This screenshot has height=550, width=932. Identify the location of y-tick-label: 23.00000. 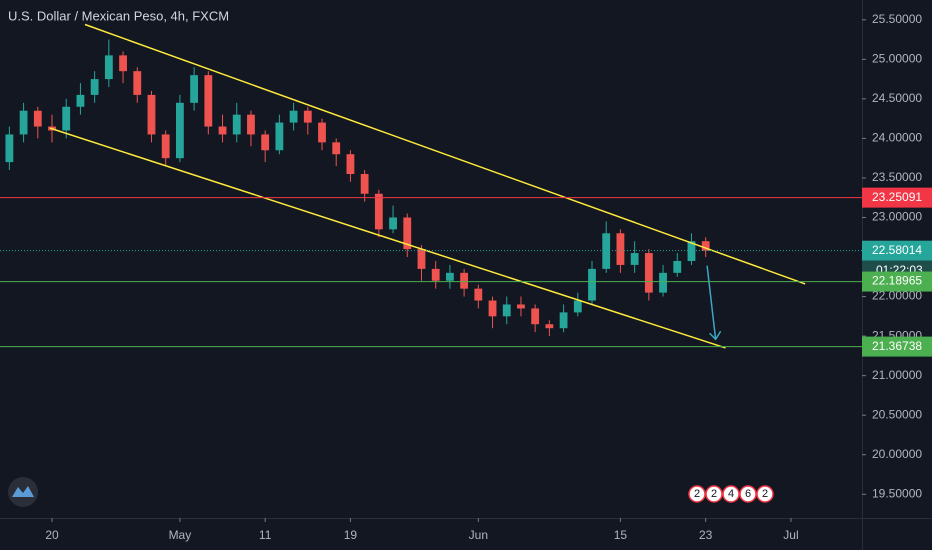
(897, 217).